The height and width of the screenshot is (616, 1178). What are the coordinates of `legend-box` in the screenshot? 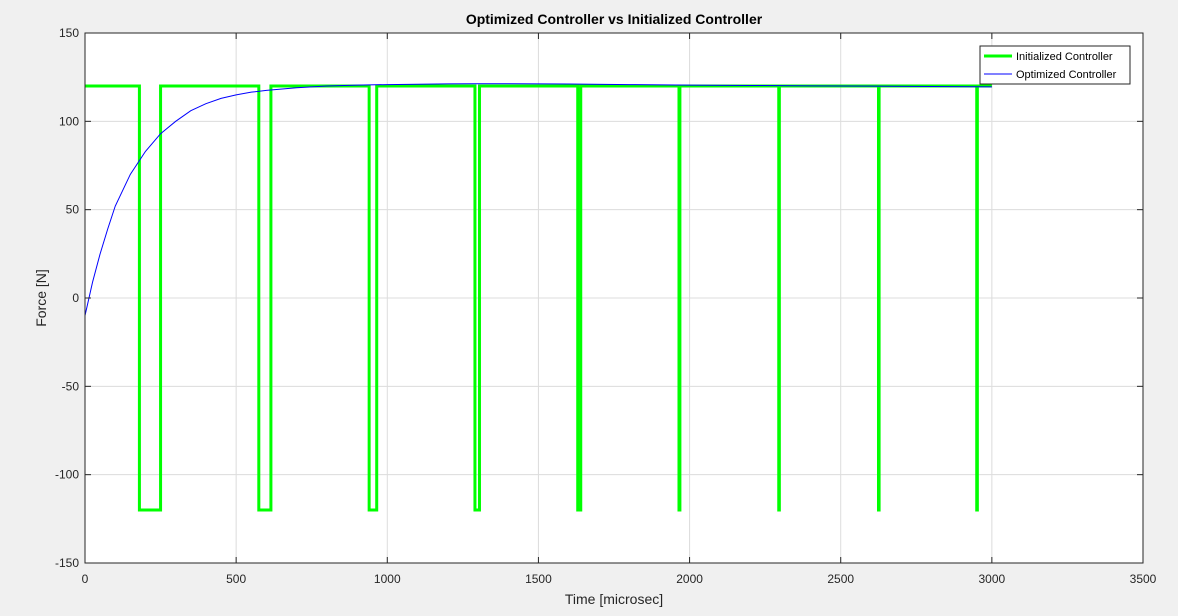 It's located at (1055, 65).